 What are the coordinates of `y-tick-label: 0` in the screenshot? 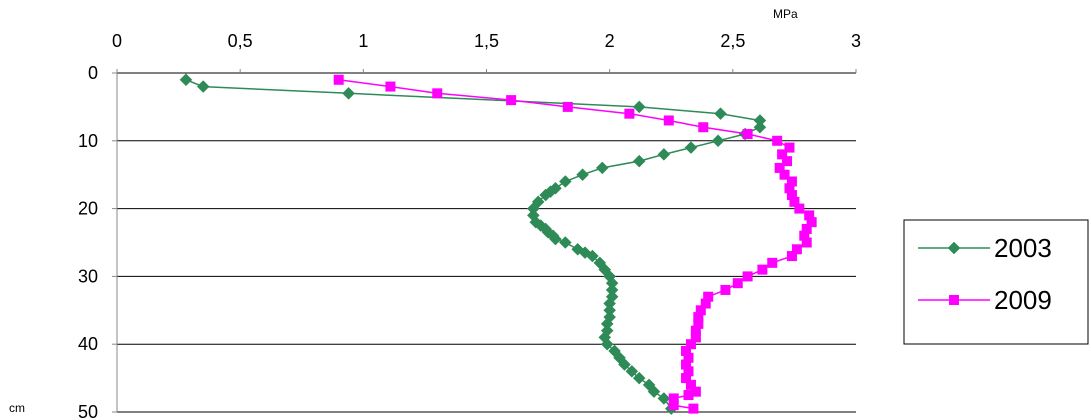 It's located at (93, 73).